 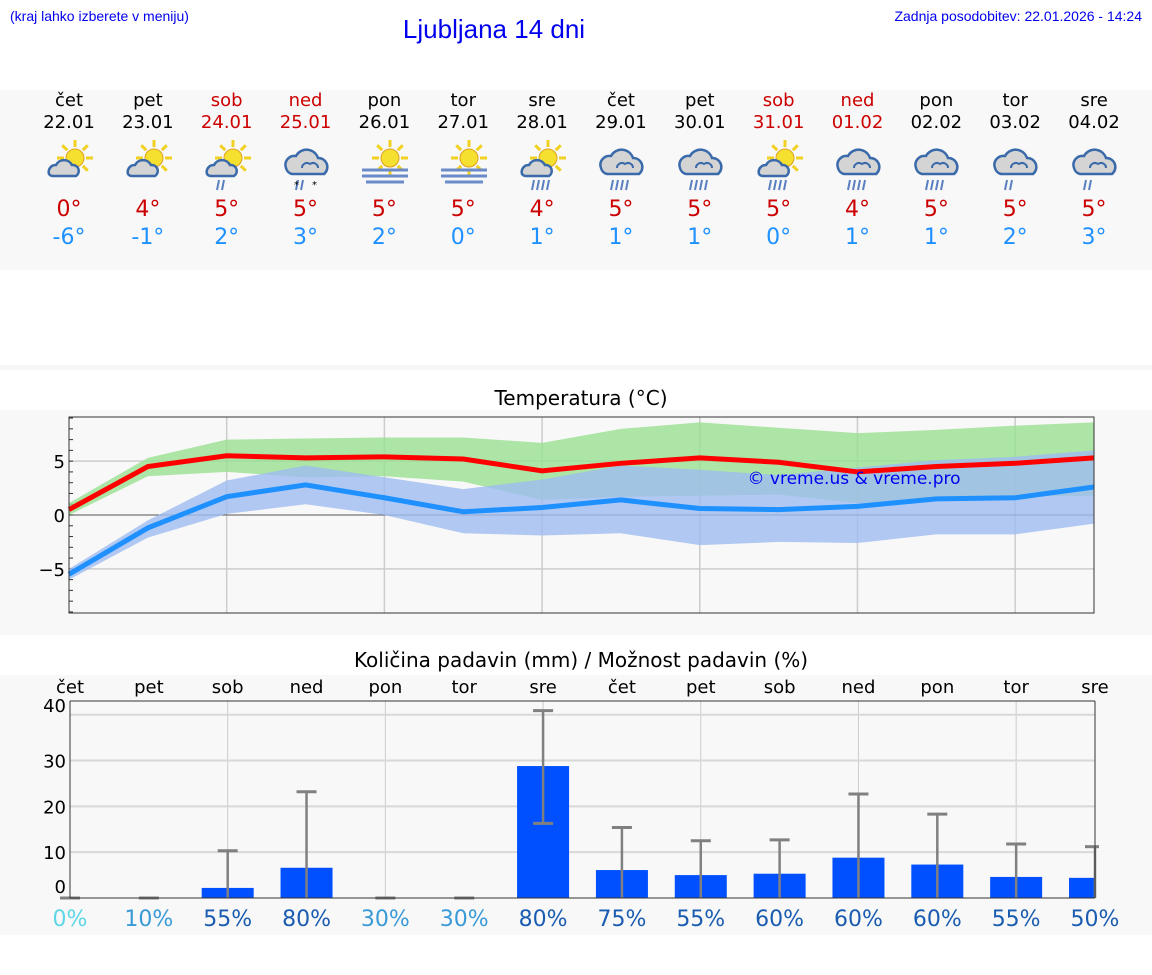 What do you see at coordinates (69, 100) in the screenshot?
I see `day-name: čet` at bounding box center [69, 100].